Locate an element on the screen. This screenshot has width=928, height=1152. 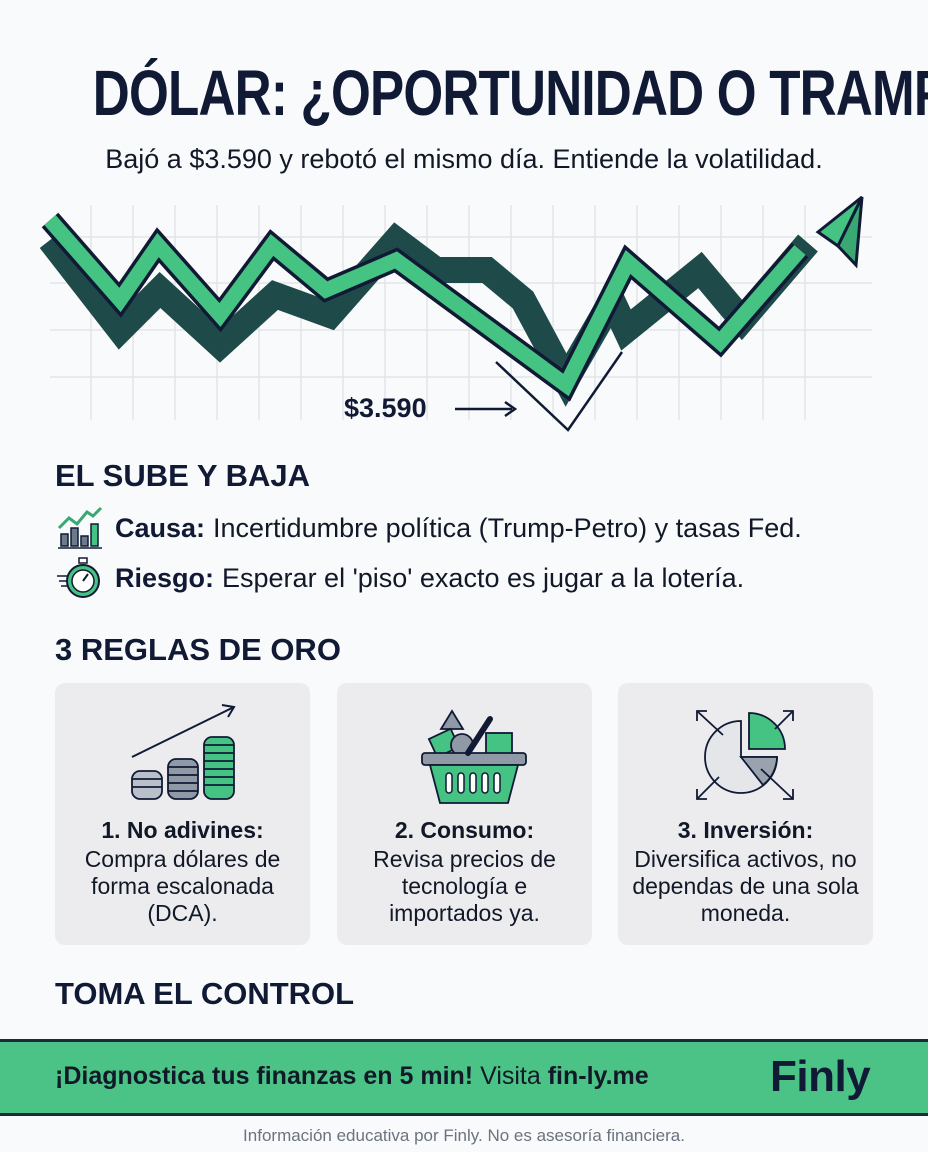
section-heading-control: TOMA EL CONTROL is located at coordinates (205, 993).